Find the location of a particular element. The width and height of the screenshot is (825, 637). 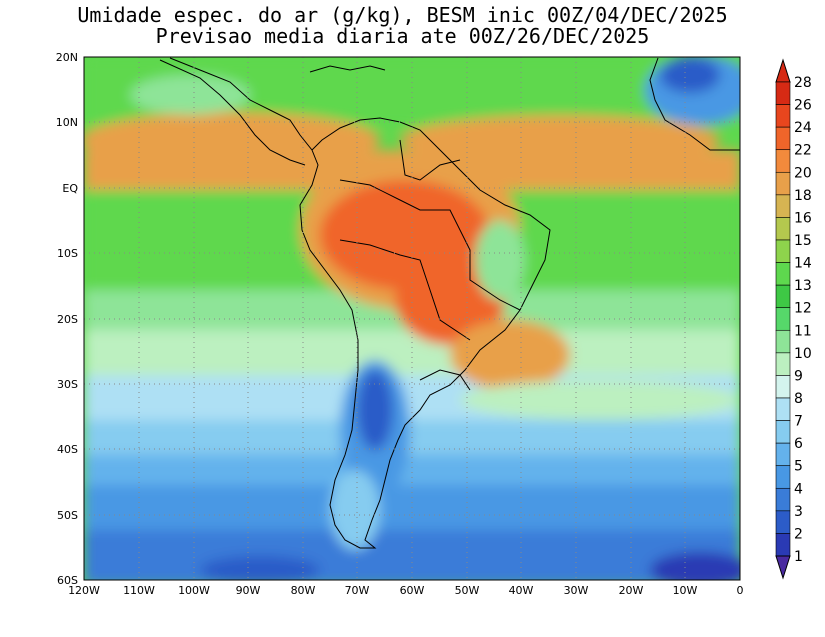

colorbar-top-arrow is located at coordinates (783, 70).